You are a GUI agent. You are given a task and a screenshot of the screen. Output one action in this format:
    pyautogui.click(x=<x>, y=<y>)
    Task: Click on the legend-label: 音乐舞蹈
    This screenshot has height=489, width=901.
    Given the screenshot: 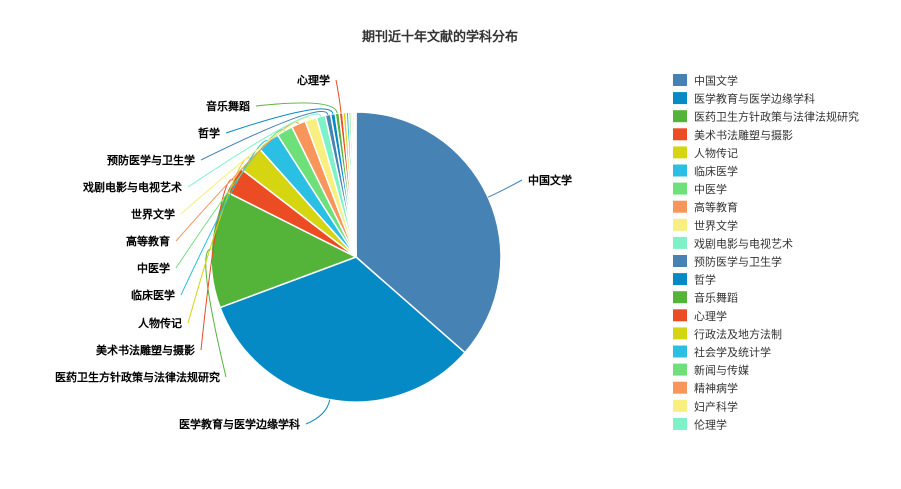 What is the action you would take?
    pyautogui.click(x=716, y=298)
    